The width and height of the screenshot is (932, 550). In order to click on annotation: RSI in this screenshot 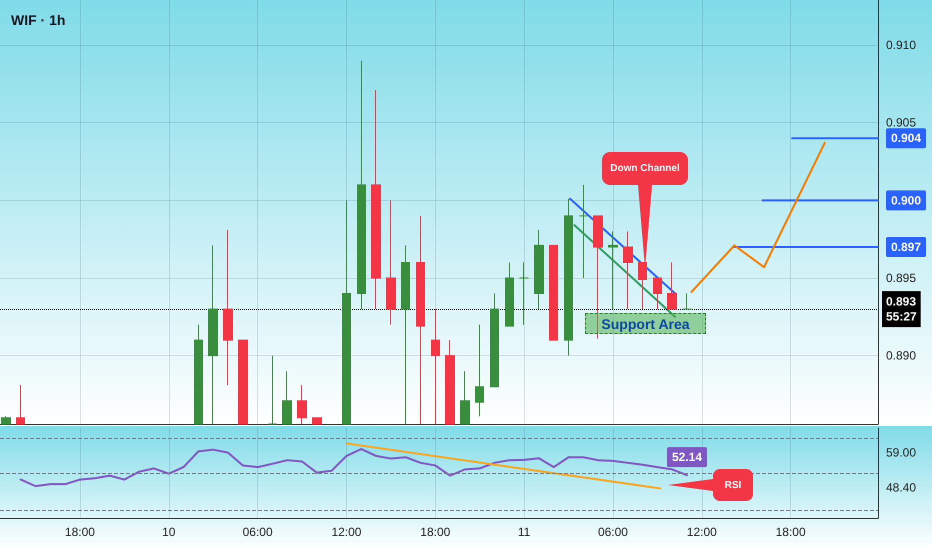, I will do `click(733, 485)`.